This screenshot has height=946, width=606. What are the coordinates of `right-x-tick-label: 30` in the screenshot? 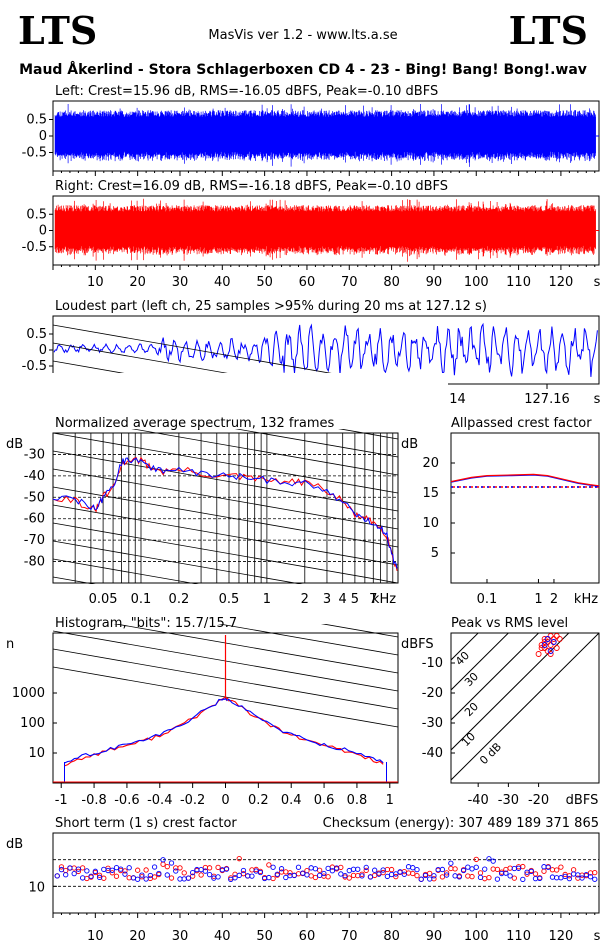 It's located at (180, 282).